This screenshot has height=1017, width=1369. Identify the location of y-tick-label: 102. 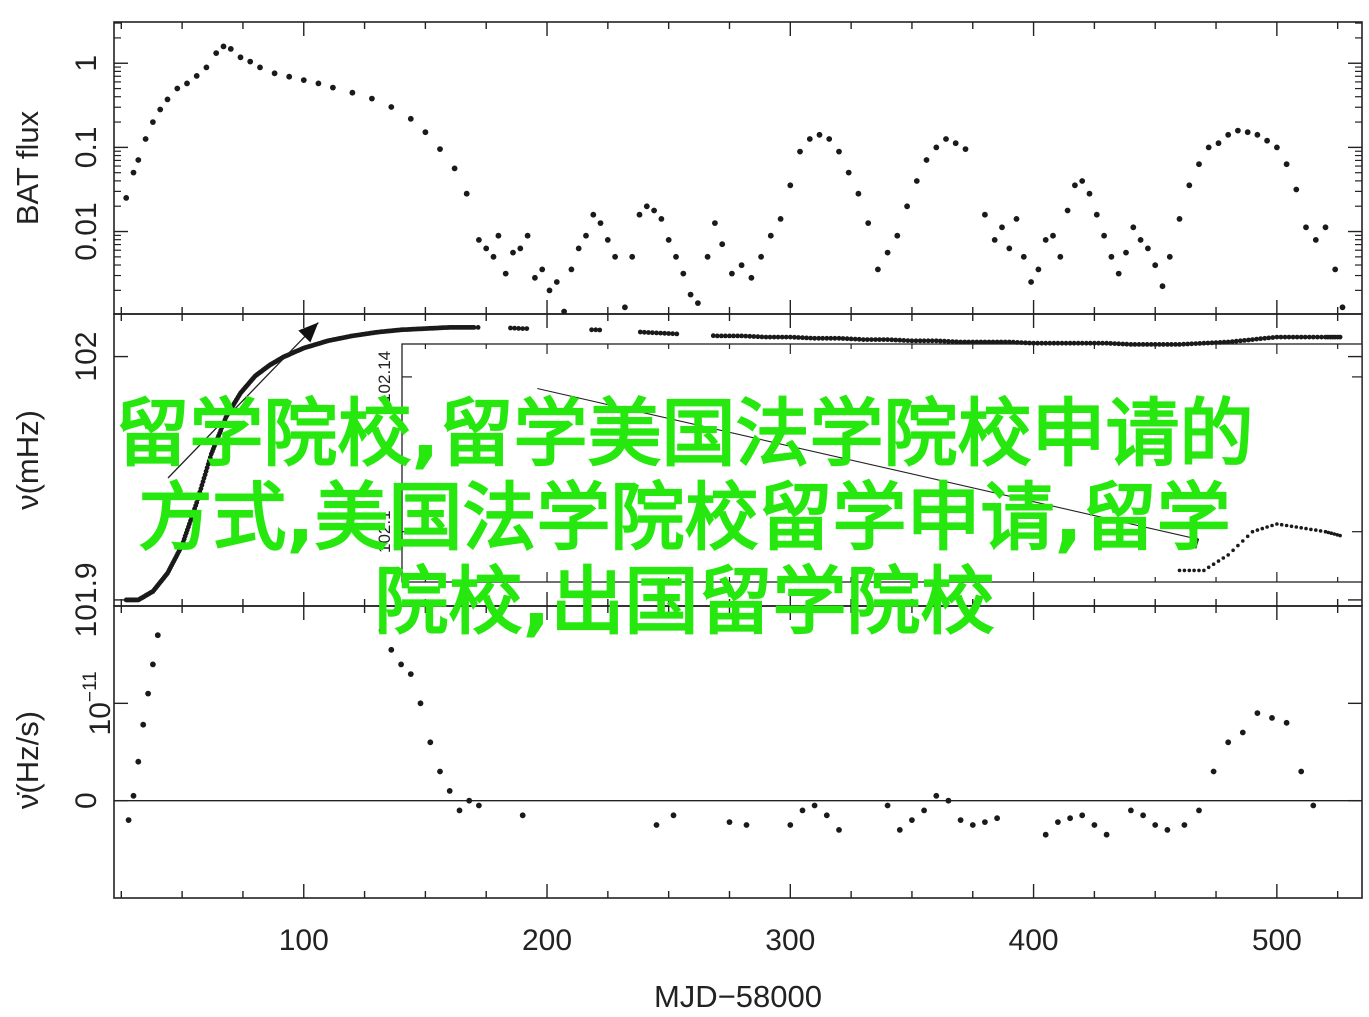
(86, 357).